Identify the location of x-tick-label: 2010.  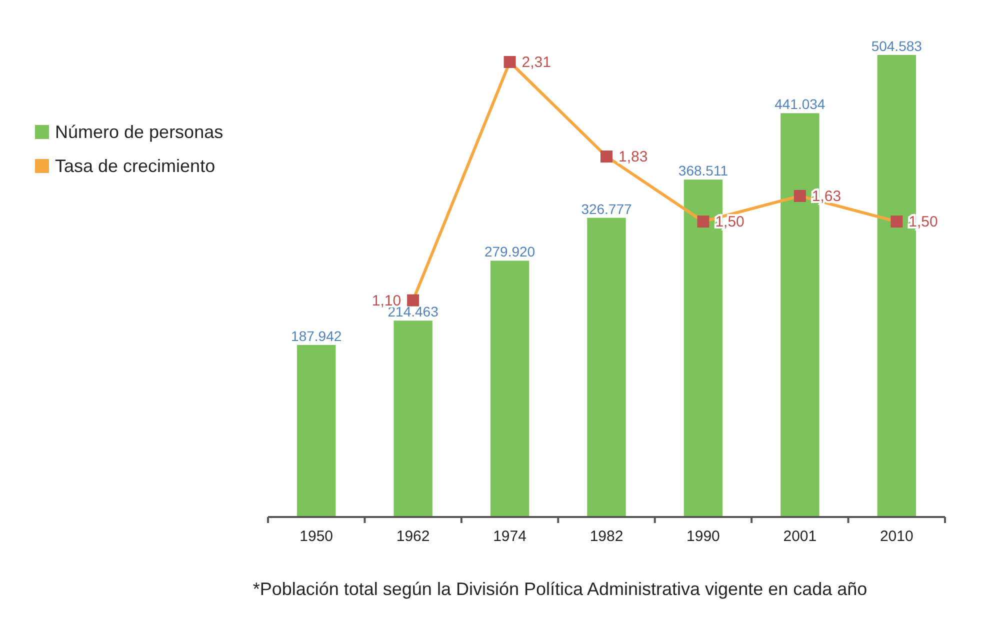
(897, 536).